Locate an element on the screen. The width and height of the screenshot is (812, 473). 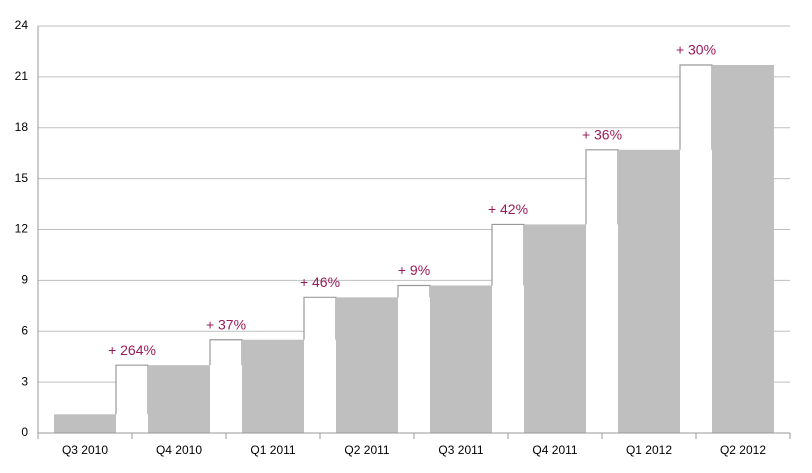
growth-label: + 264% is located at coordinates (132, 350).